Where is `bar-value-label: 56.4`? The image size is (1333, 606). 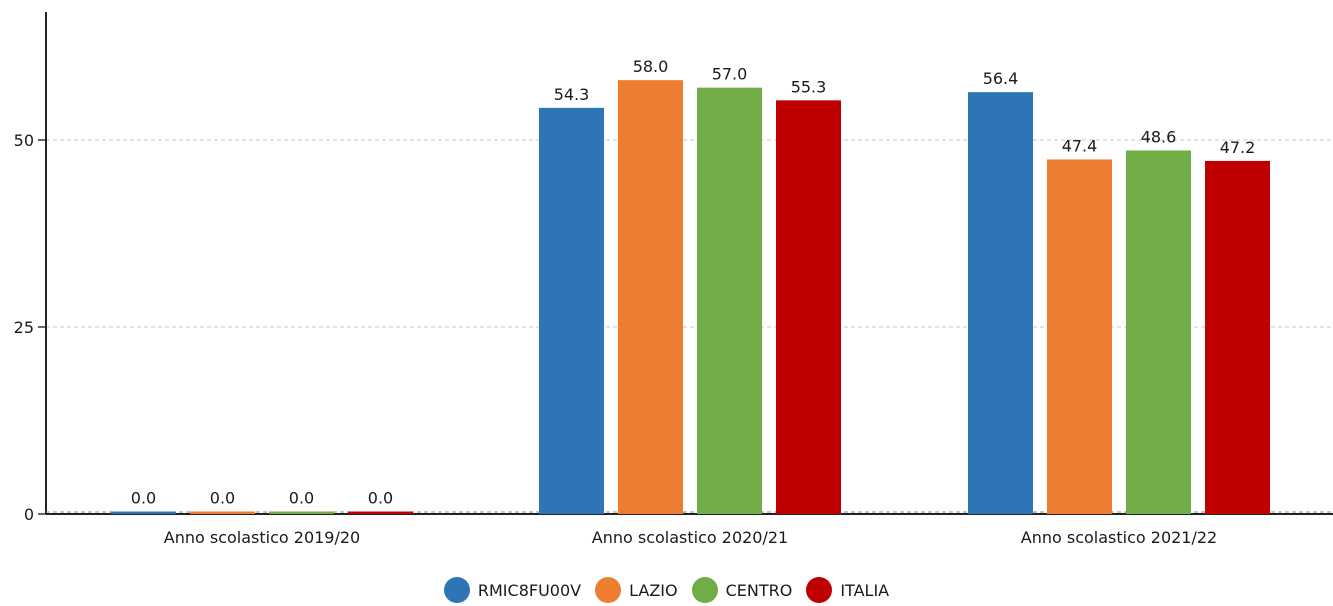
bar-value-label: 56.4 is located at coordinates (1001, 78).